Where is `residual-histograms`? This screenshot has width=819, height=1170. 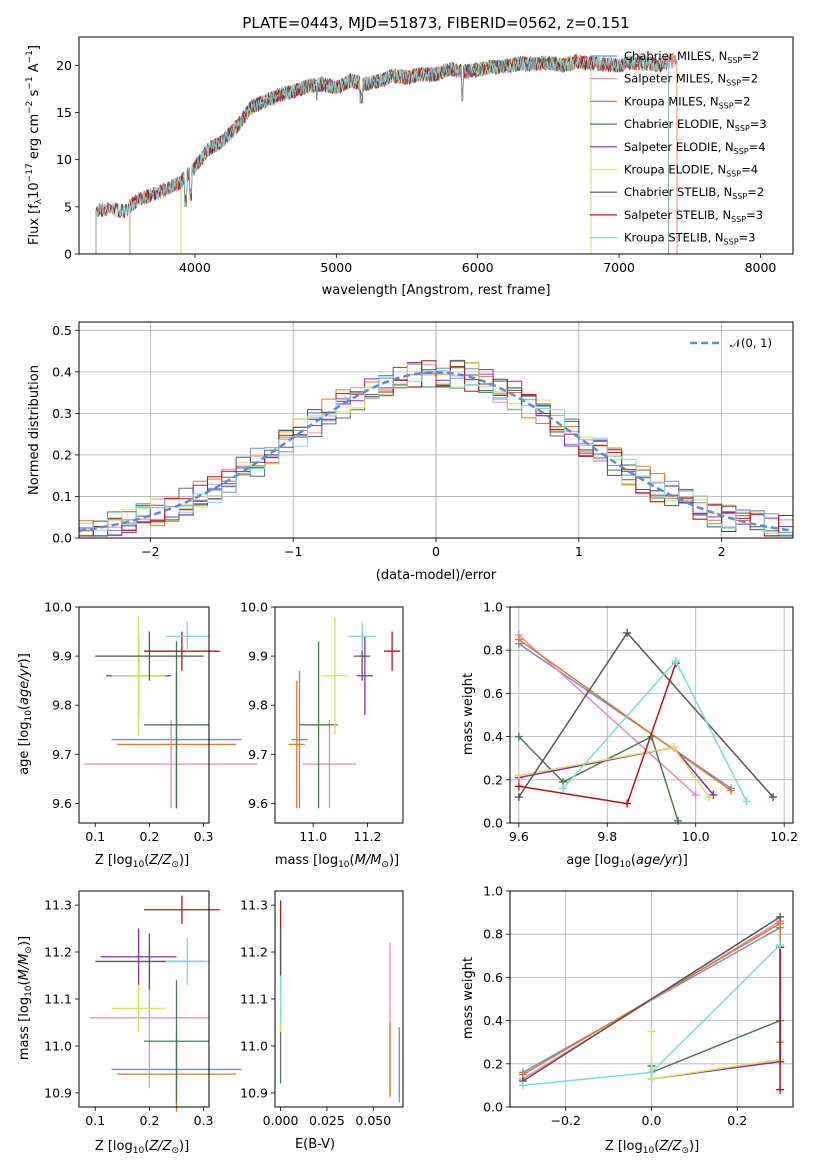
residual-histograms is located at coordinates (436, 448).